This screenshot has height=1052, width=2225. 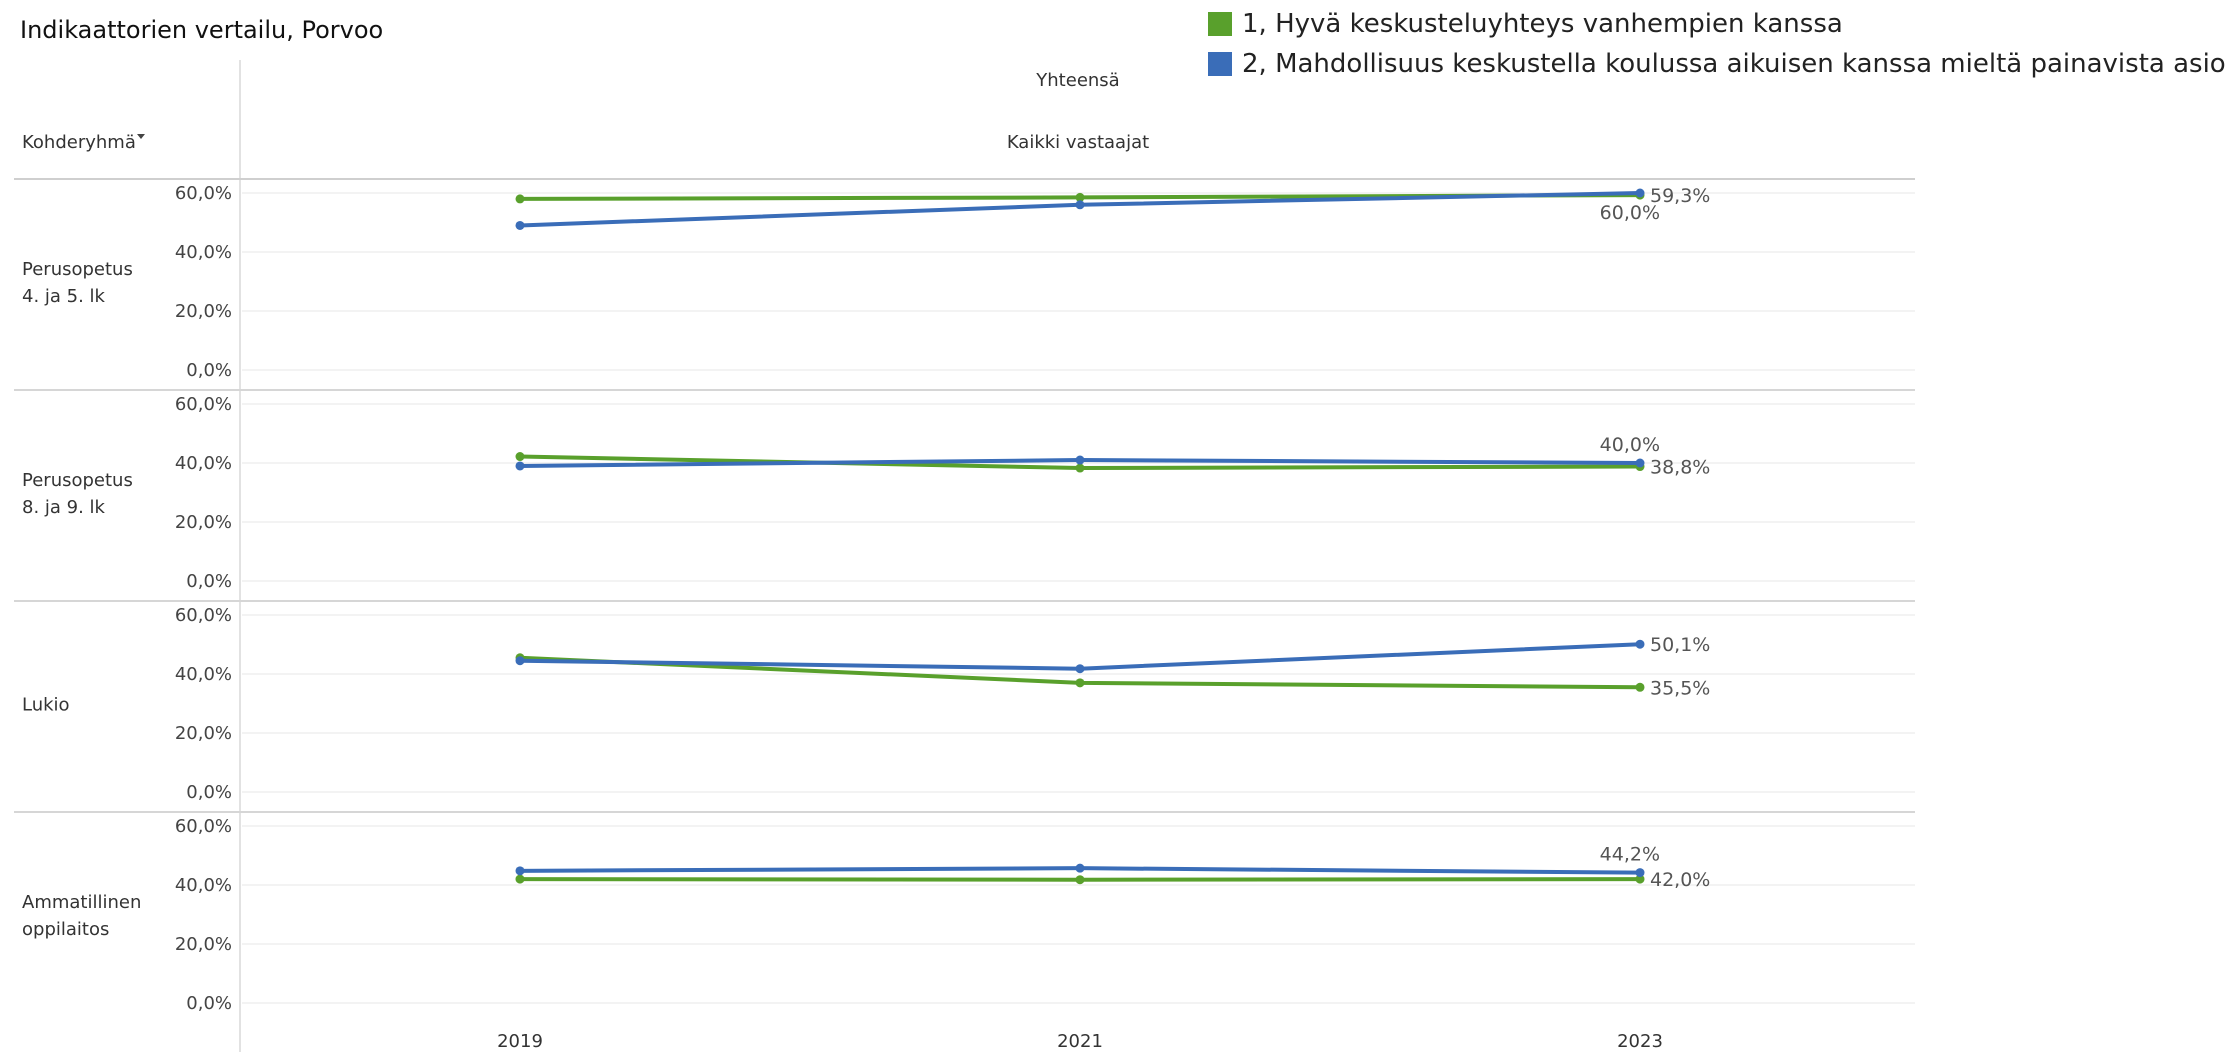 I want to click on row-dimension-header: Kohderyhmä, so click(x=79, y=142).